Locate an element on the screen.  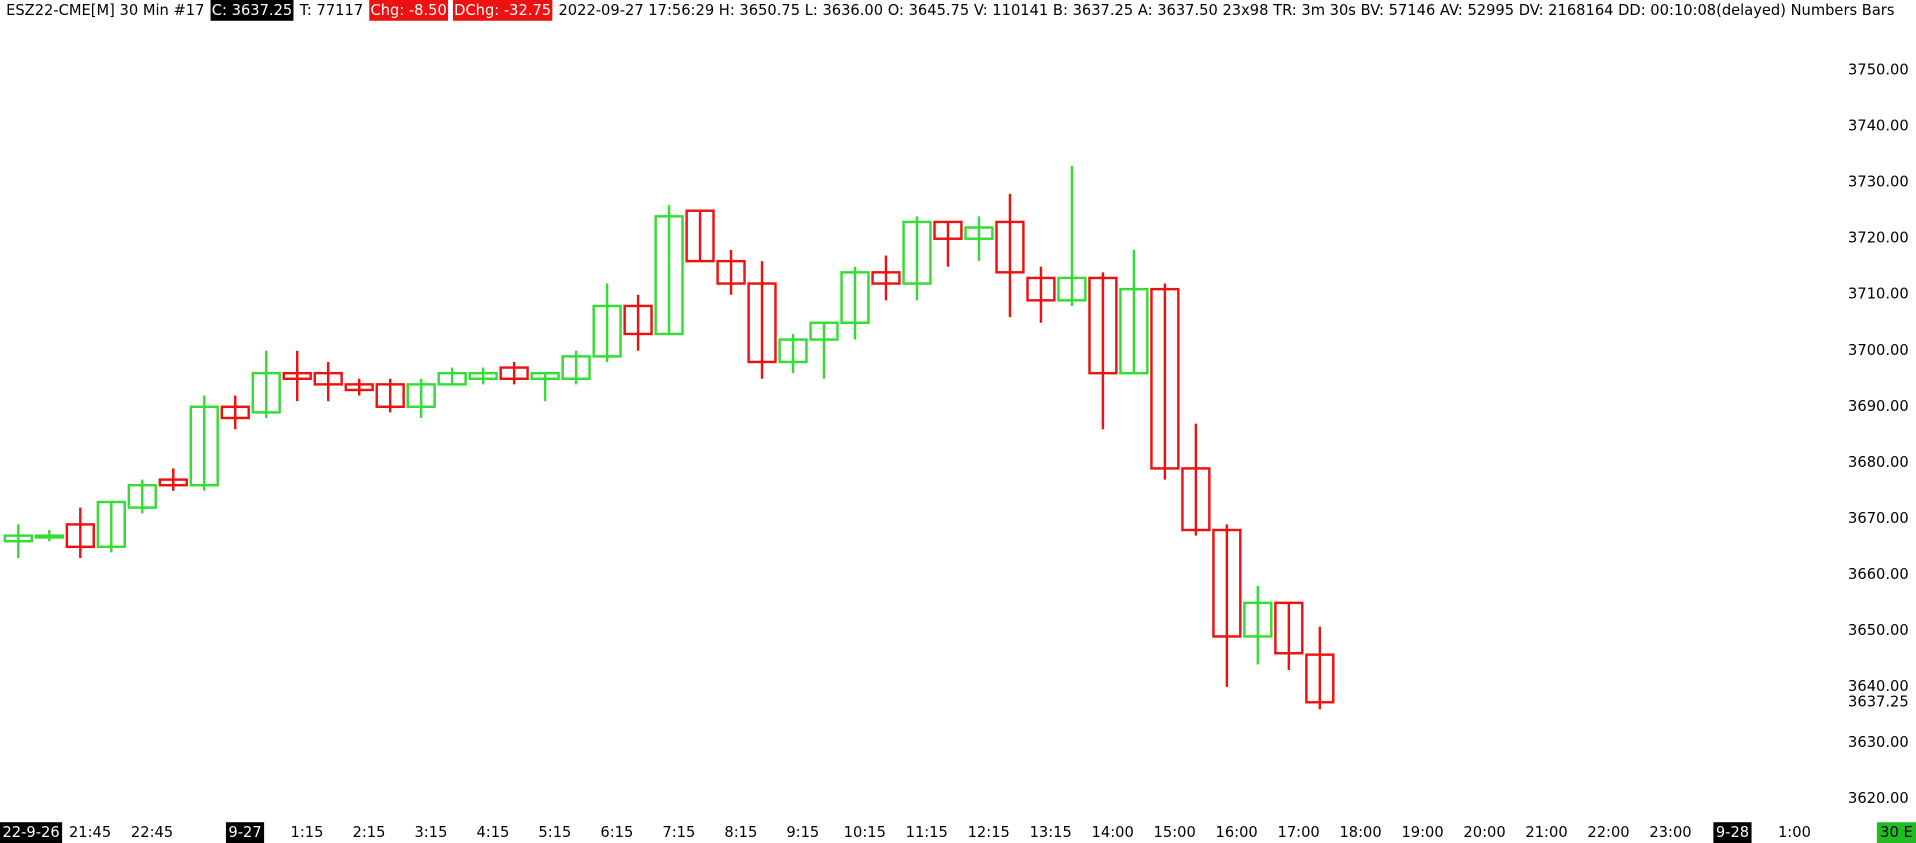
y-tick-label: 3620.00 is located at coordinates (1878, 798).